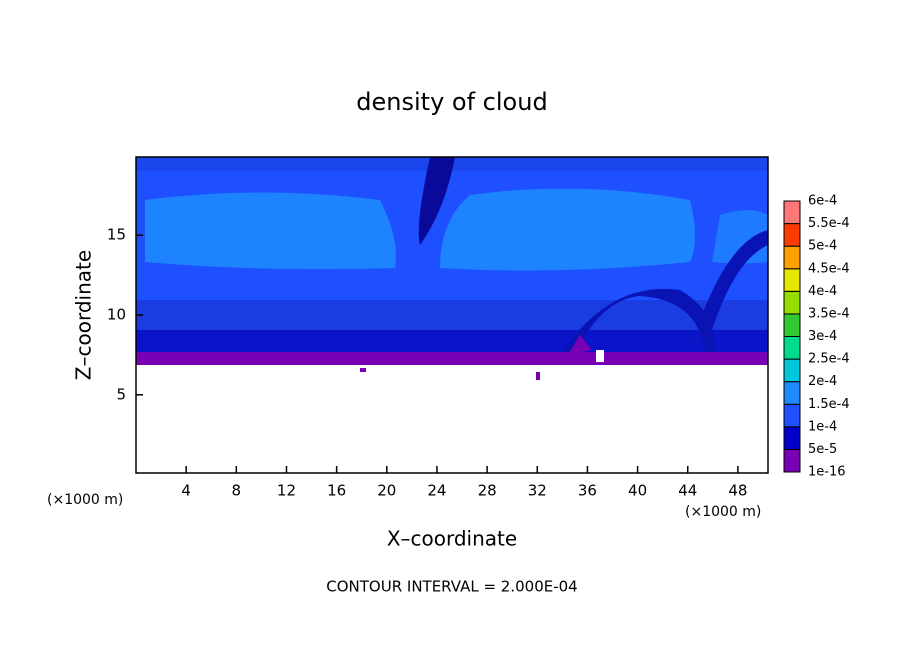 This screenshot has height=654, width=904. What do you see at coordinates (116, 235) in the screenshot?
I see `y-tick-label: 15` at bounding box center [116, 235].